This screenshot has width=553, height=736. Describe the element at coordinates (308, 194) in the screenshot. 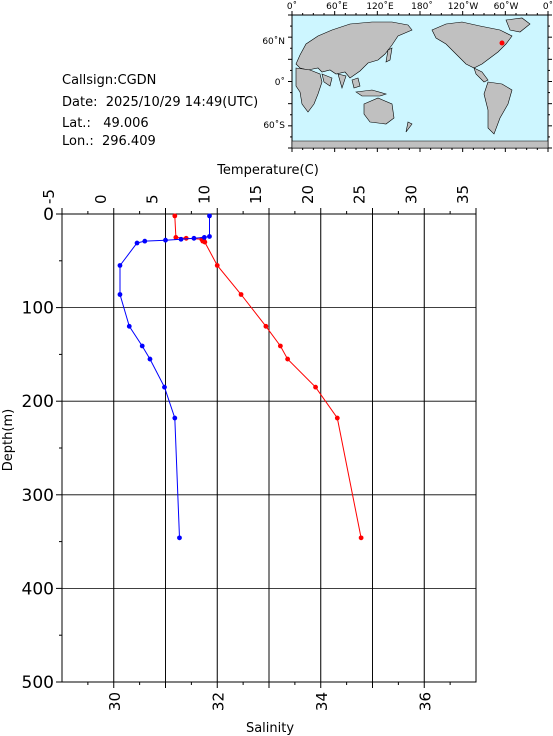

I see `temperature-tick-label: 20` at that location.